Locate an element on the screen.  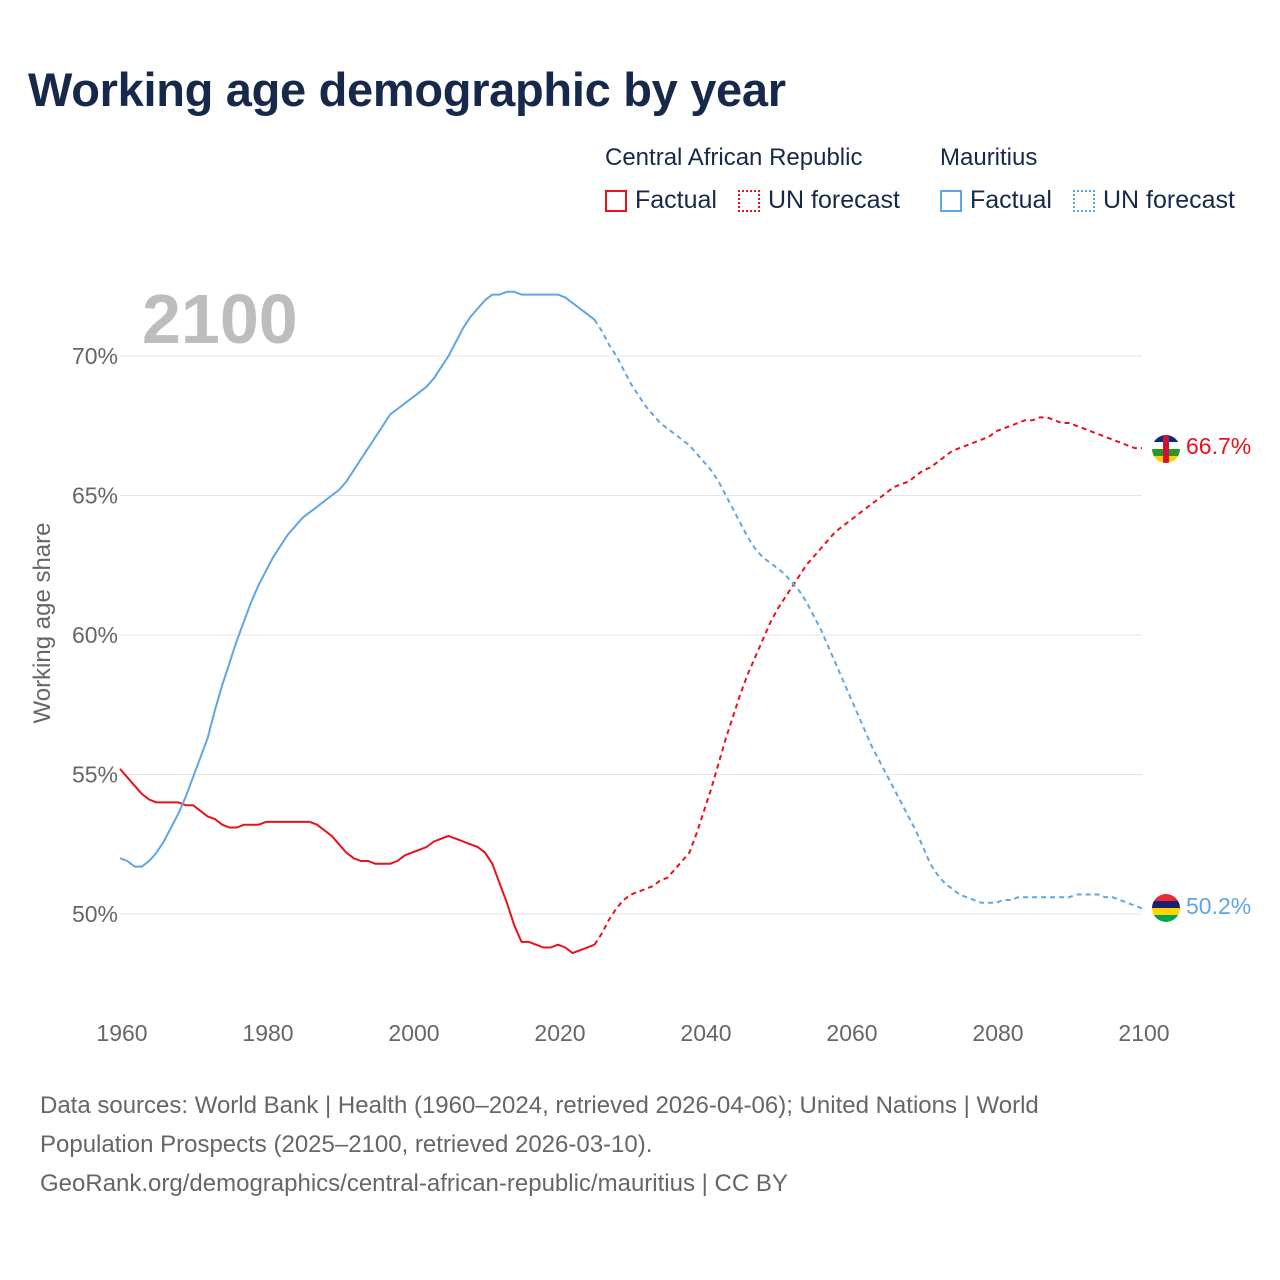
legend-item-car-forecast: UN forecast is located at coordinates (819, 200).